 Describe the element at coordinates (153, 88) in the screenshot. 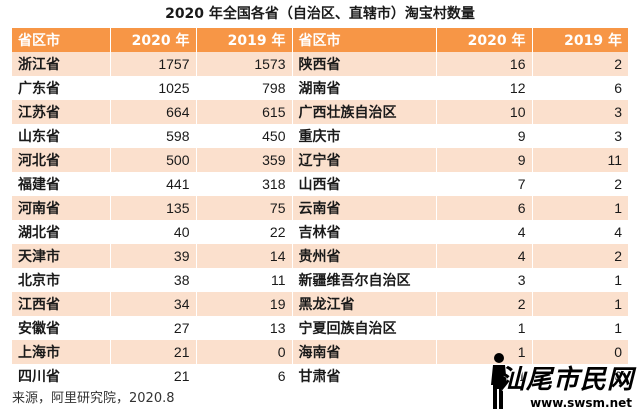

I see `cell-count-2020-left: 1025` at that location.